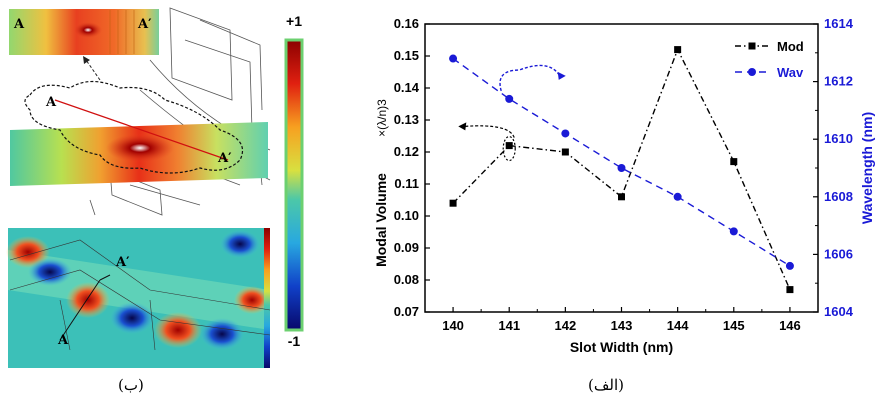 This screenshot has height=402, width=883. I want to click on x-axis-label: Slot Width (nm), so click(621, 347).